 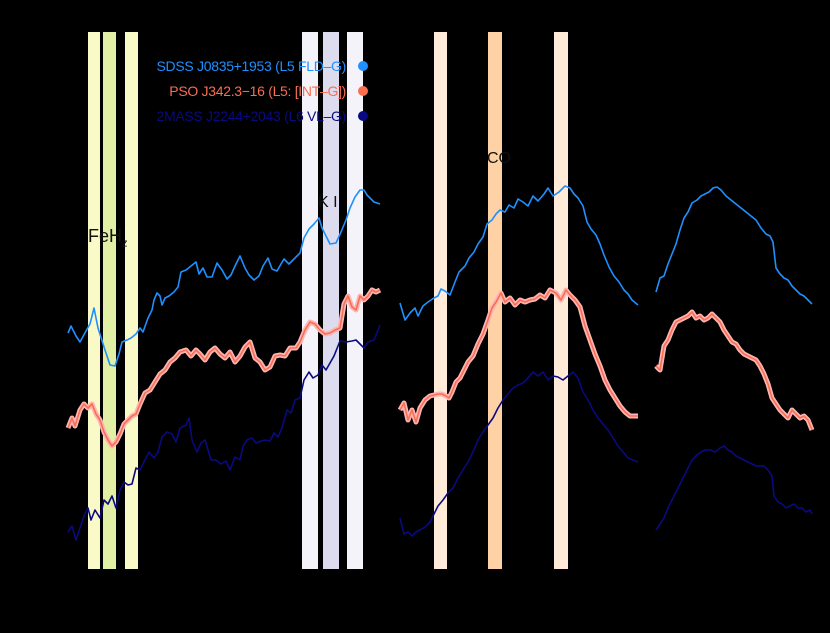 I want to click on legend-item-pso: PSO J342.3−16 (L5: [INT–G]), so click(x=239, y=92).